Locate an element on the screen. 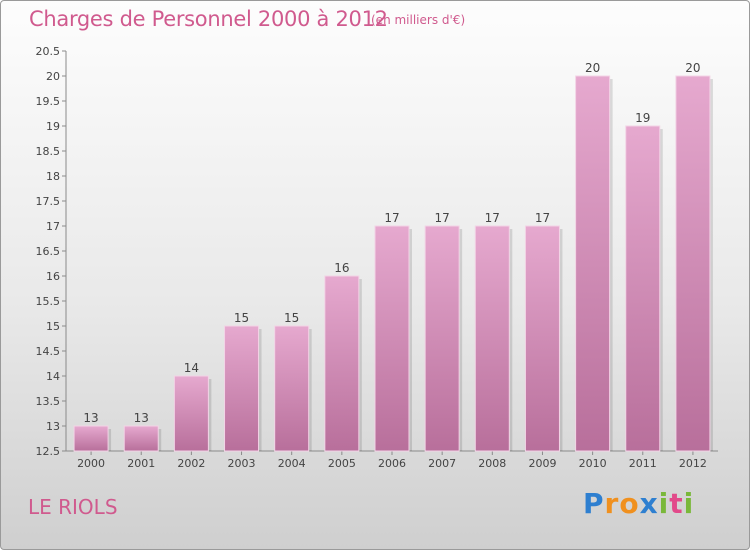  y-tick-label: 19.5 is located at coordinates (48, 101).